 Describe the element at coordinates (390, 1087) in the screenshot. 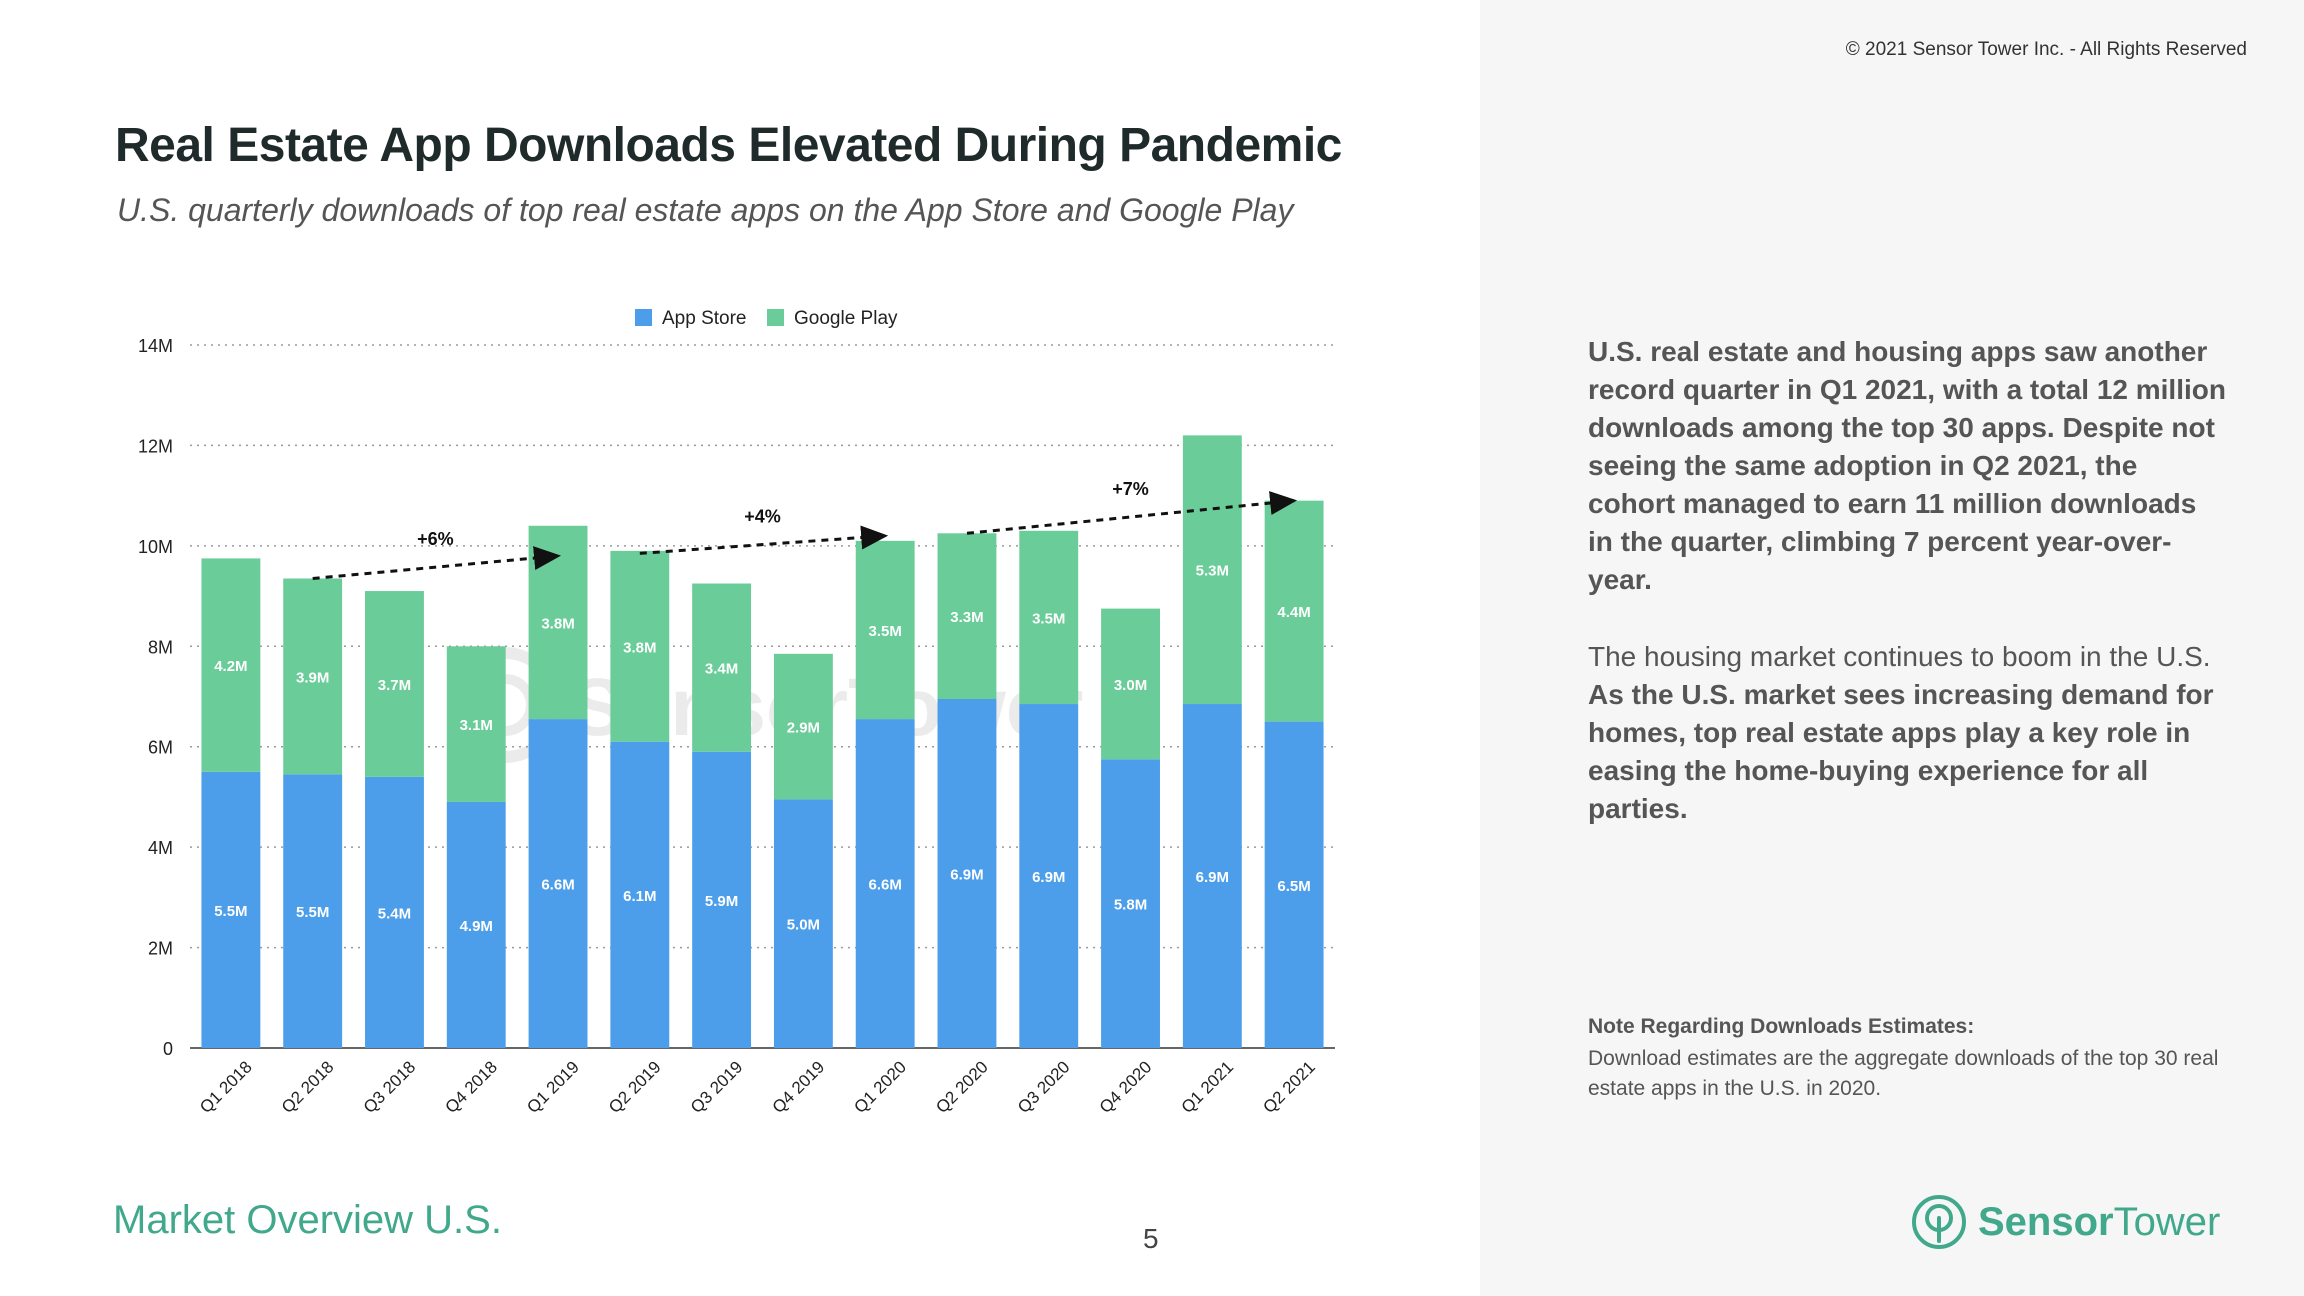

I see `x-tick-label: Q3 2018` at that location.